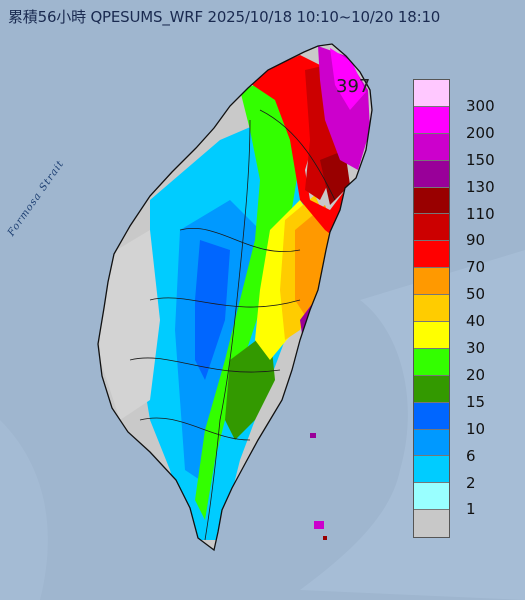 The image size is (525, 600). What do you see at coordinates (480, 105) in the screenshot?
I see `legend-label: 300` at bounding box center [480, 105].